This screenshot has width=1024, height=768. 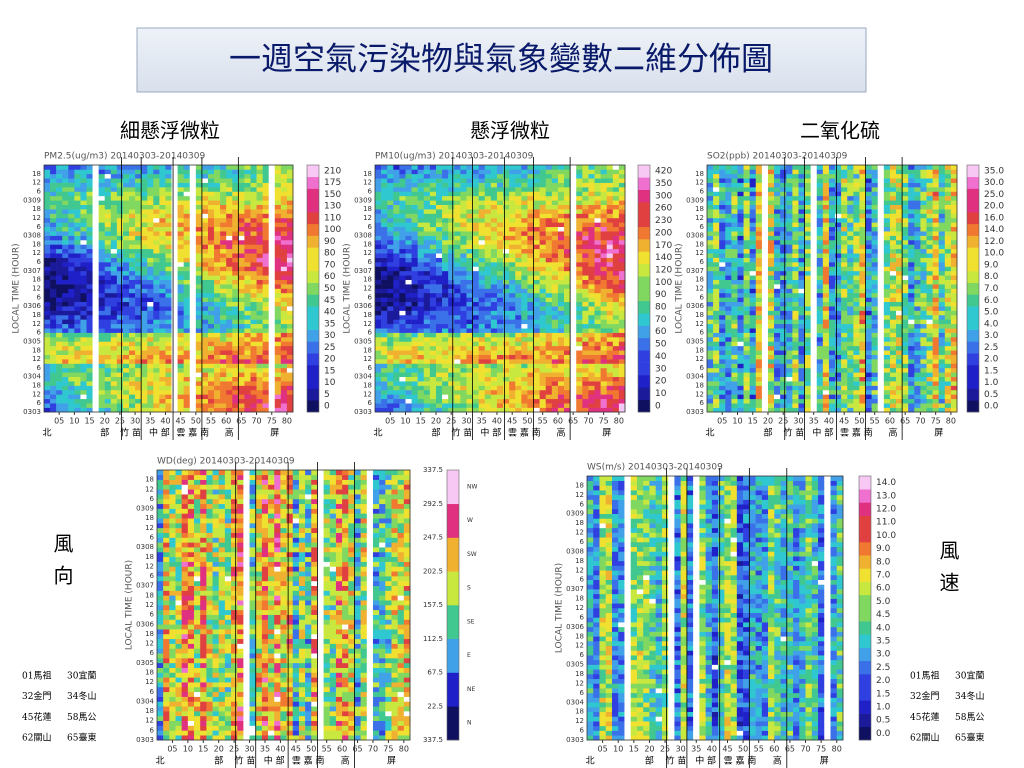 What do you see at coordinates (330, 254) in the screenshot?
I see `colorbar-label: 80` at bounding box center [330, 254].